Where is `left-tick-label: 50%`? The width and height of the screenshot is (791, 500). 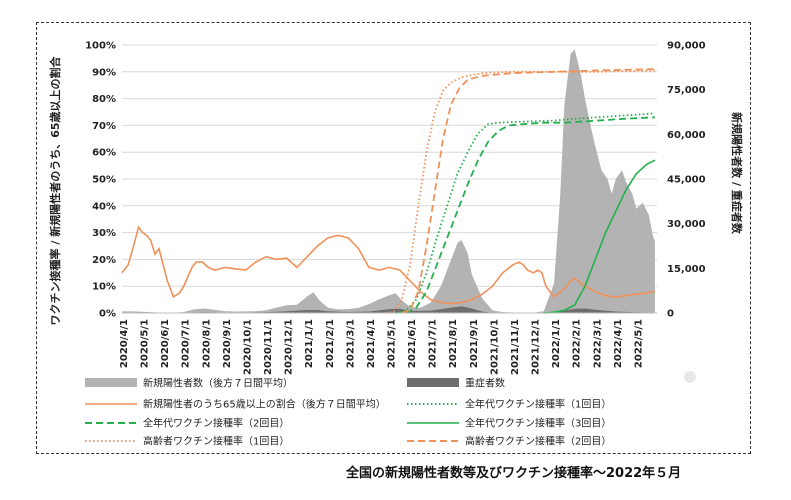
left-tick-label: 50% is located at coordinates (104, 180).